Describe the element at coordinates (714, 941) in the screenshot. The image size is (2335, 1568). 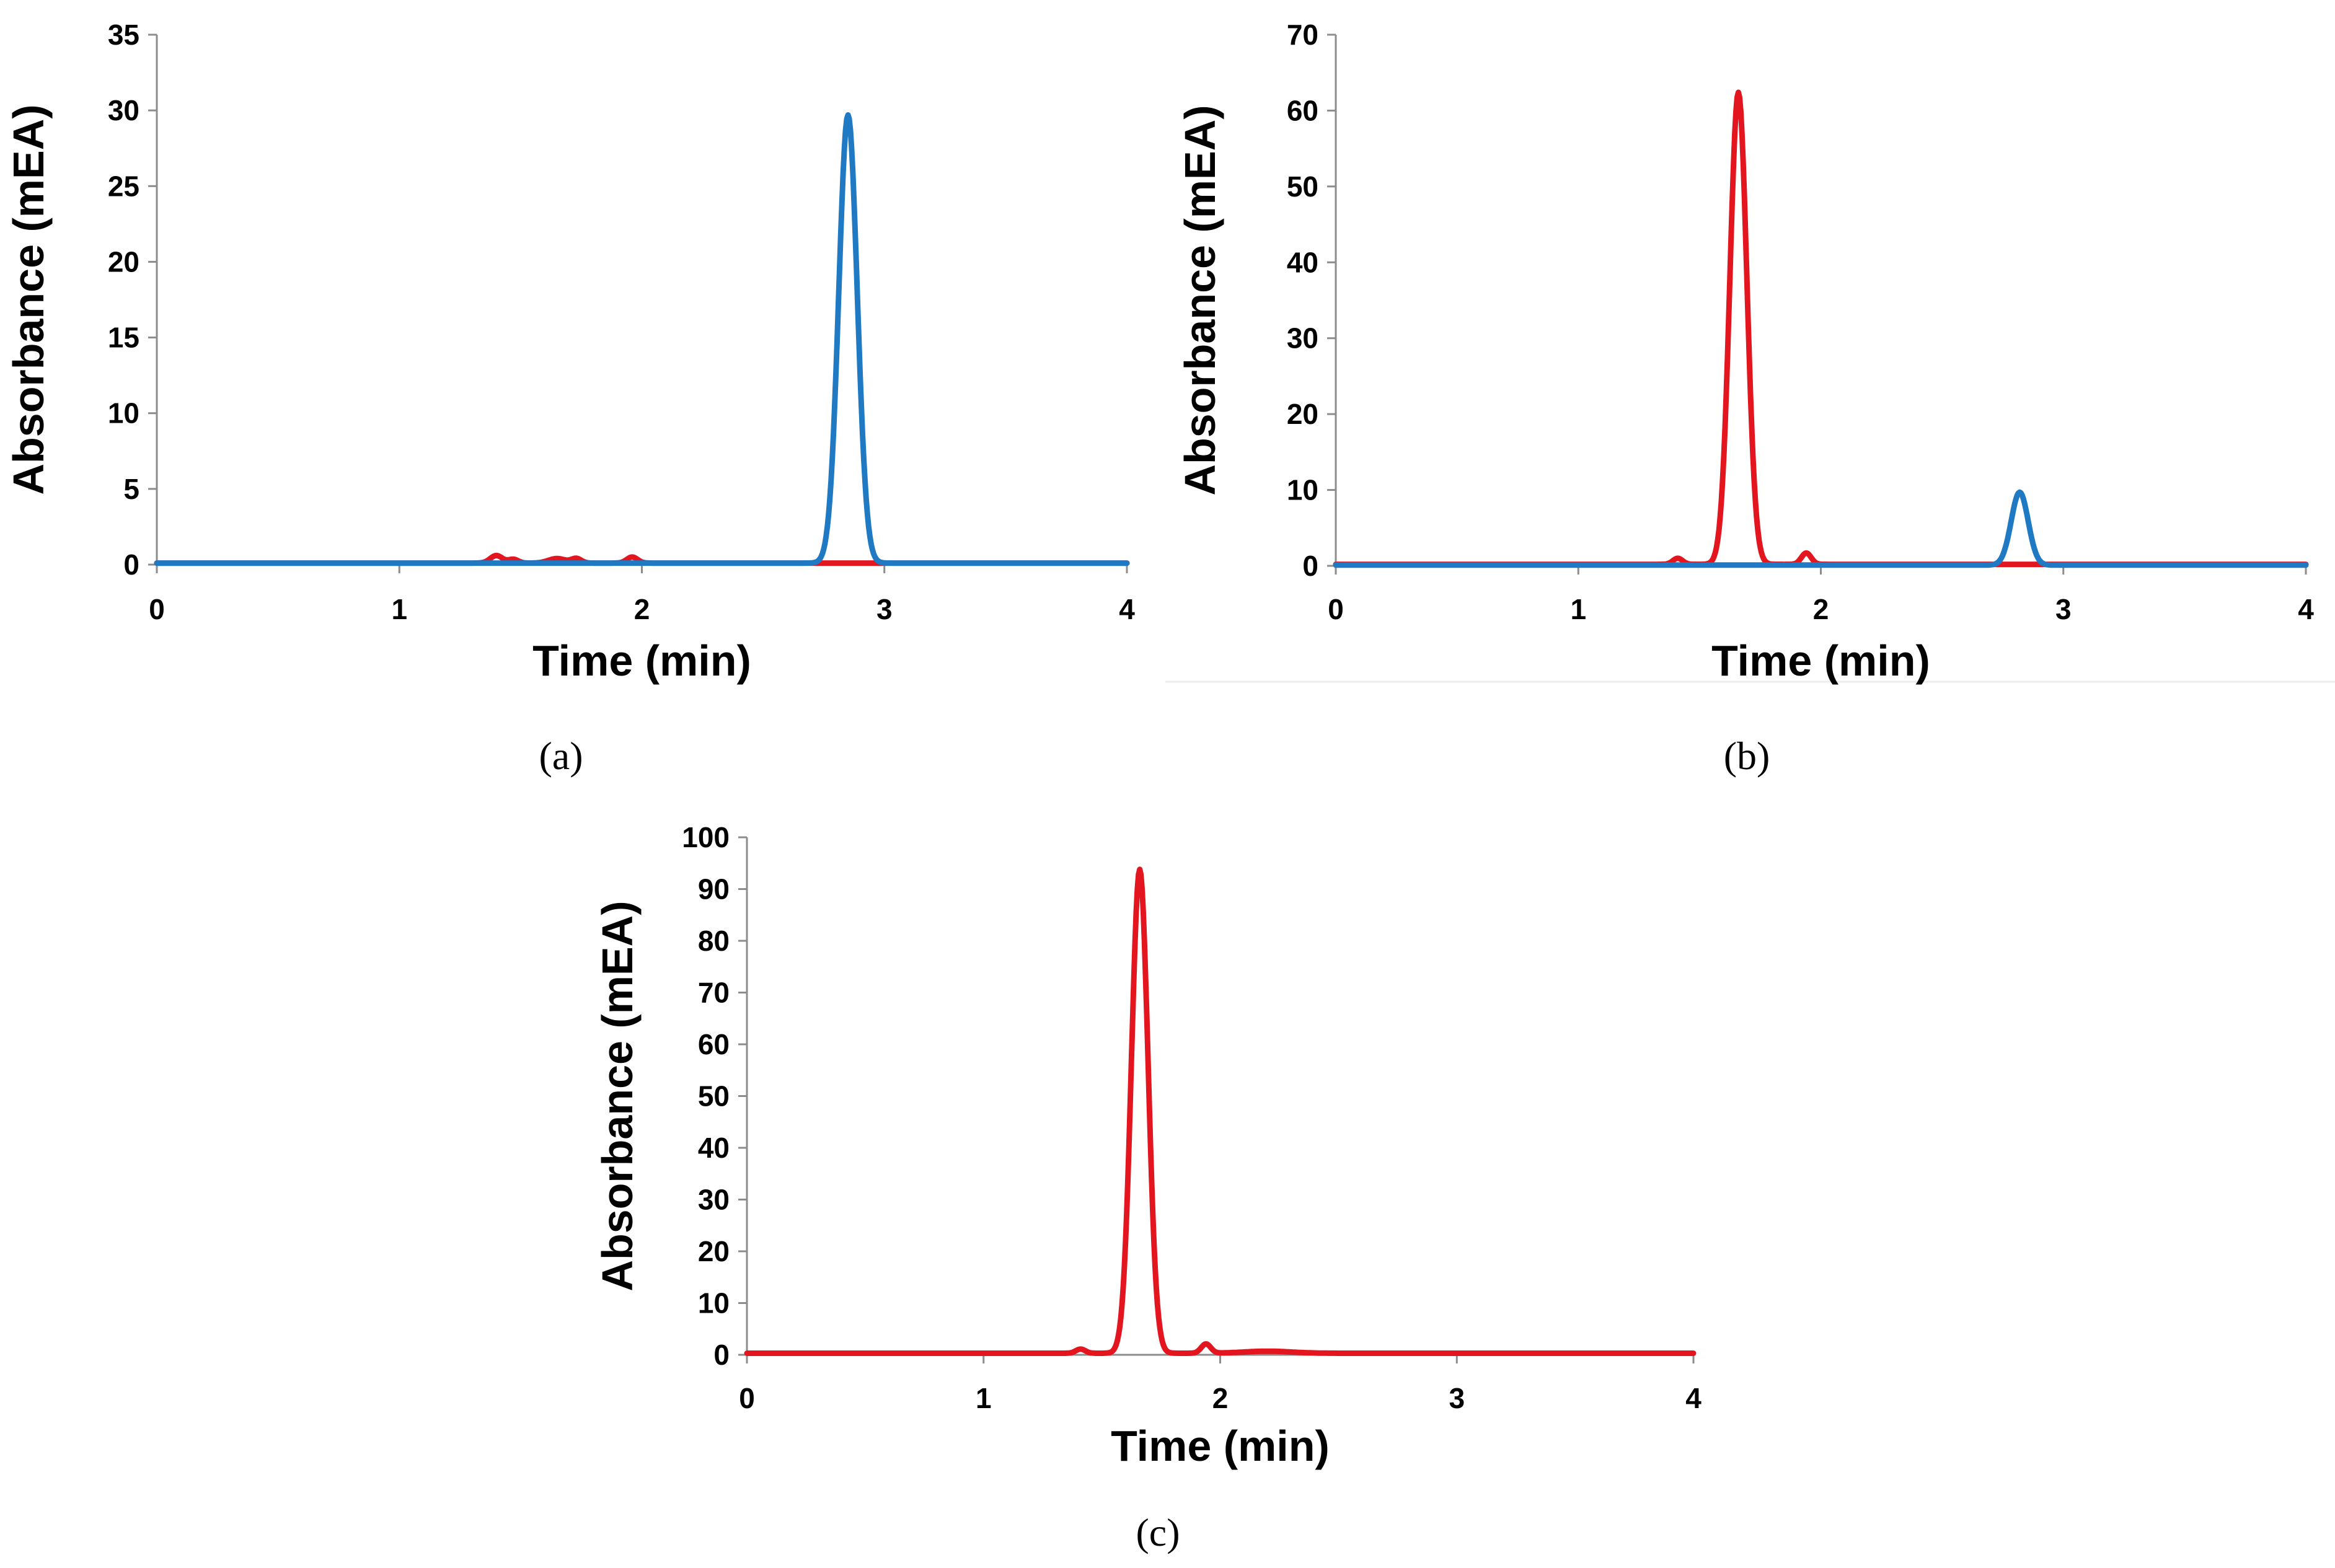
I see `y-tick-label: 80` at that location.